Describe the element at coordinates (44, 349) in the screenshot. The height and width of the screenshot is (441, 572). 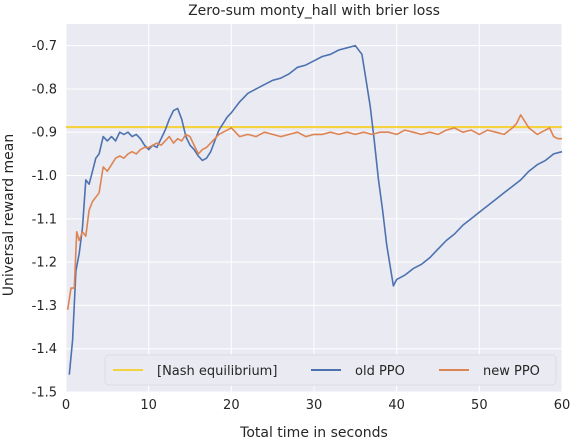
I see `y-tick-label: -1.4` at that location.